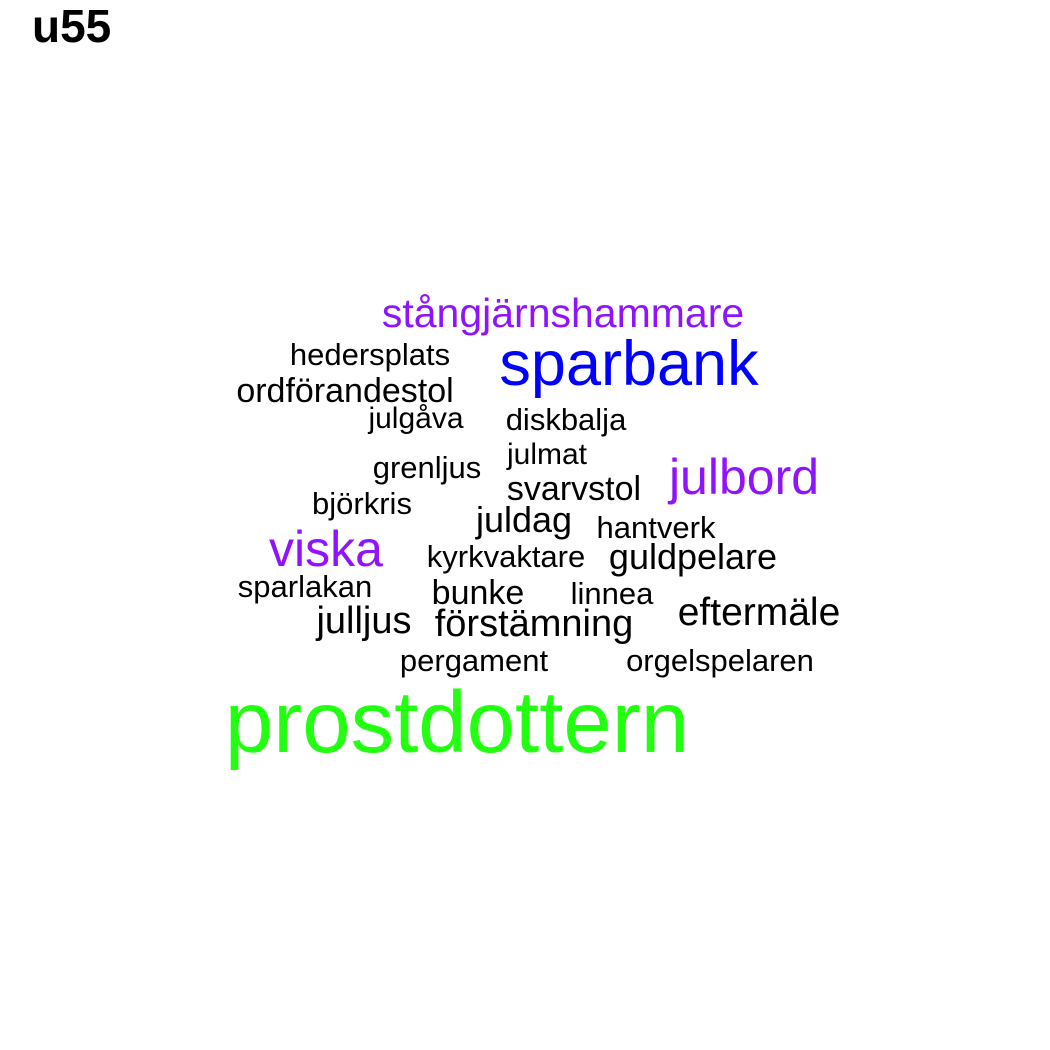  What do you see at coordinates (478, 593) in the screenshot?
I see `word-bunke: bunke` at bounding box center [478, 593].